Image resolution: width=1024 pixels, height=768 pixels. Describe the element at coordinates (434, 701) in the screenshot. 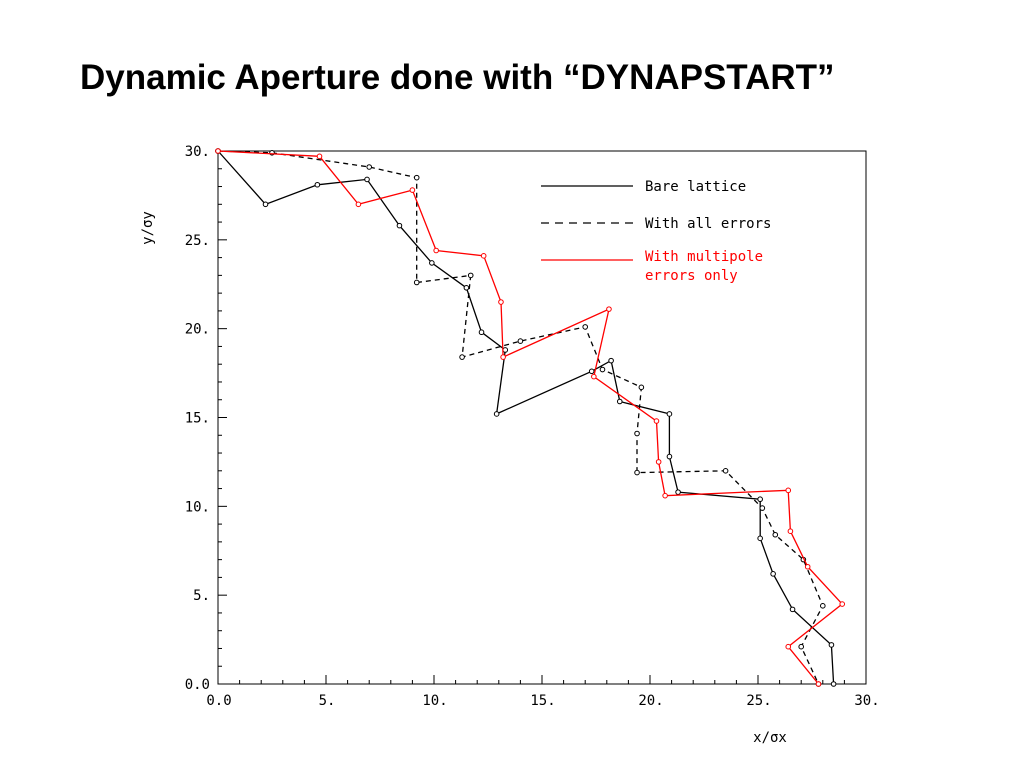

I see `x-tick-label: 10.` at that location.